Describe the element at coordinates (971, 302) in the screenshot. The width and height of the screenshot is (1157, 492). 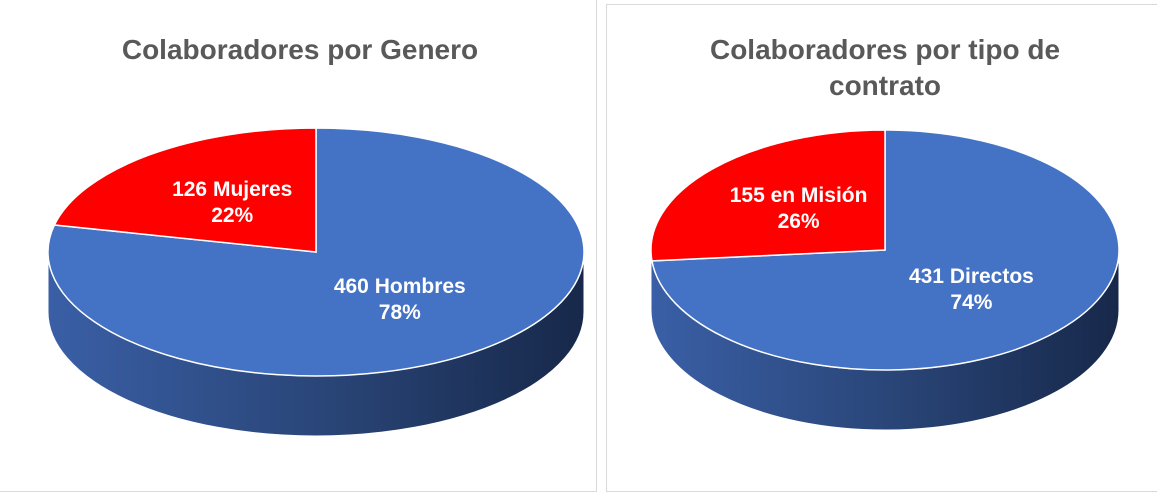
I see `percent-label: 74%` at that location.